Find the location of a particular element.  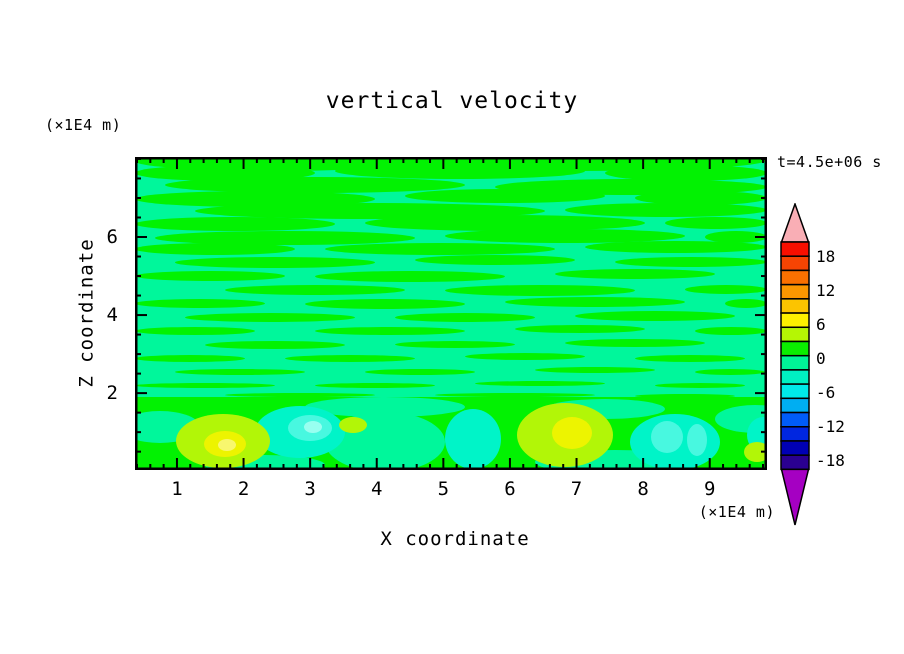

x-tick-label: 2 is located at coordinates (243, 489).